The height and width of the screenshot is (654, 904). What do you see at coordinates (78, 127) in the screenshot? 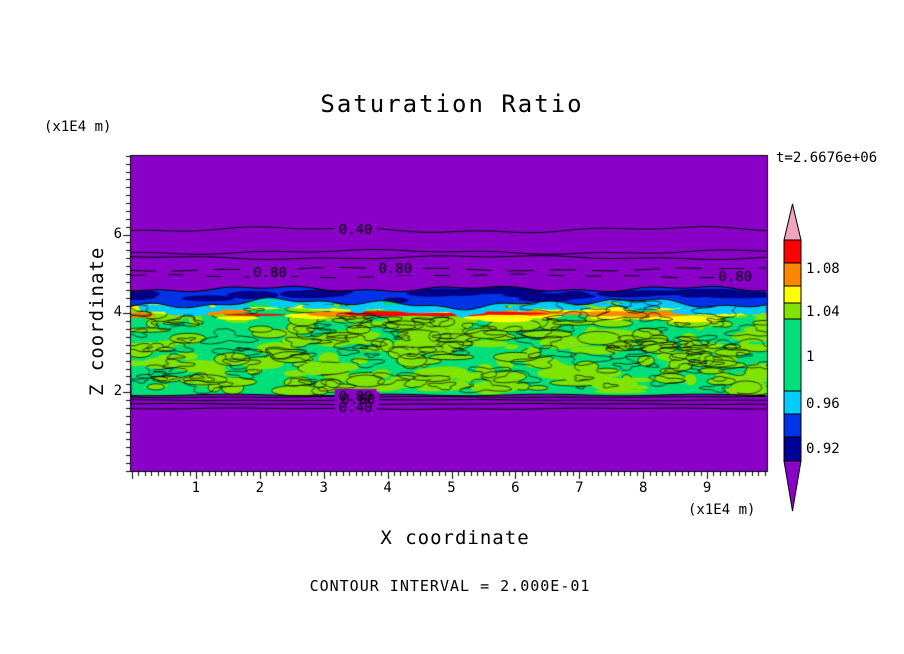
I see `y-axis-unit-label: (x1E4 m)` at bounding box center [78, 127].